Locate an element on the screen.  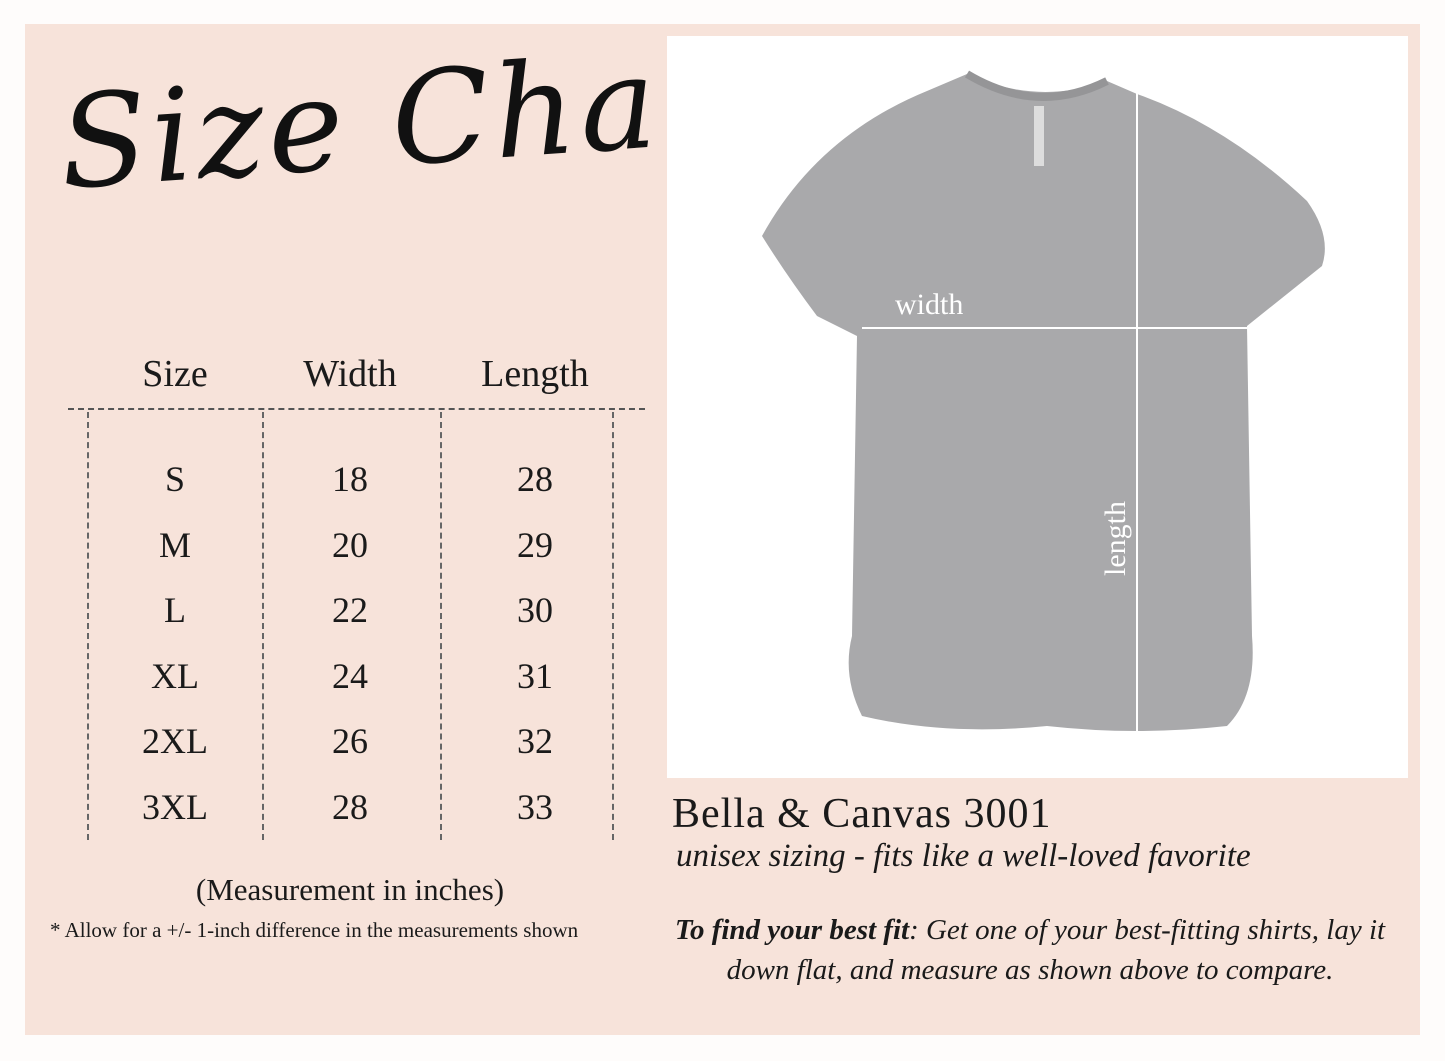
header-width: Width is located at coordinates (350, 374).